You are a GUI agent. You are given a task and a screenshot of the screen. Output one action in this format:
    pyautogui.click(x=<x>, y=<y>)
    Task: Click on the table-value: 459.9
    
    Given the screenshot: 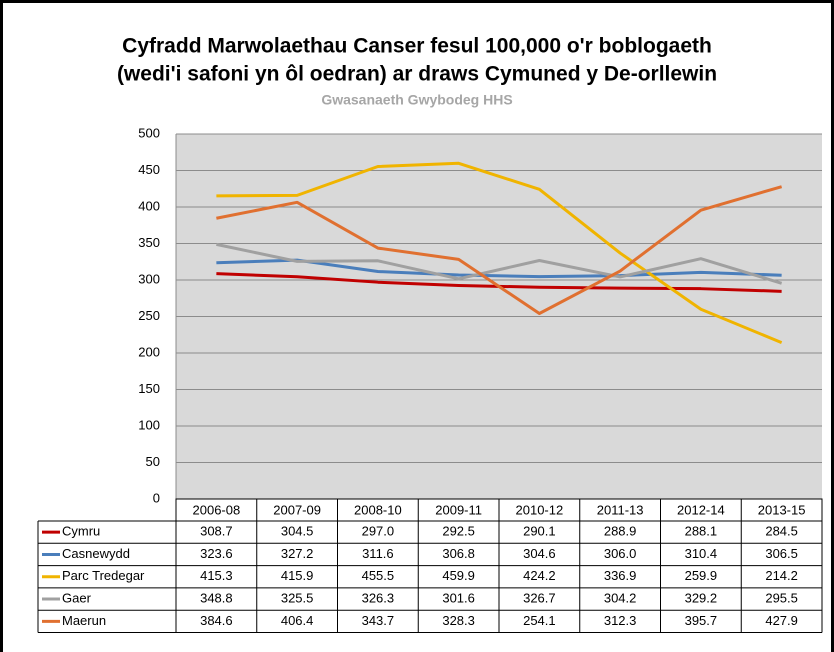 What is the action you would take?
    pyautogui.click(x=458, y=575)
    